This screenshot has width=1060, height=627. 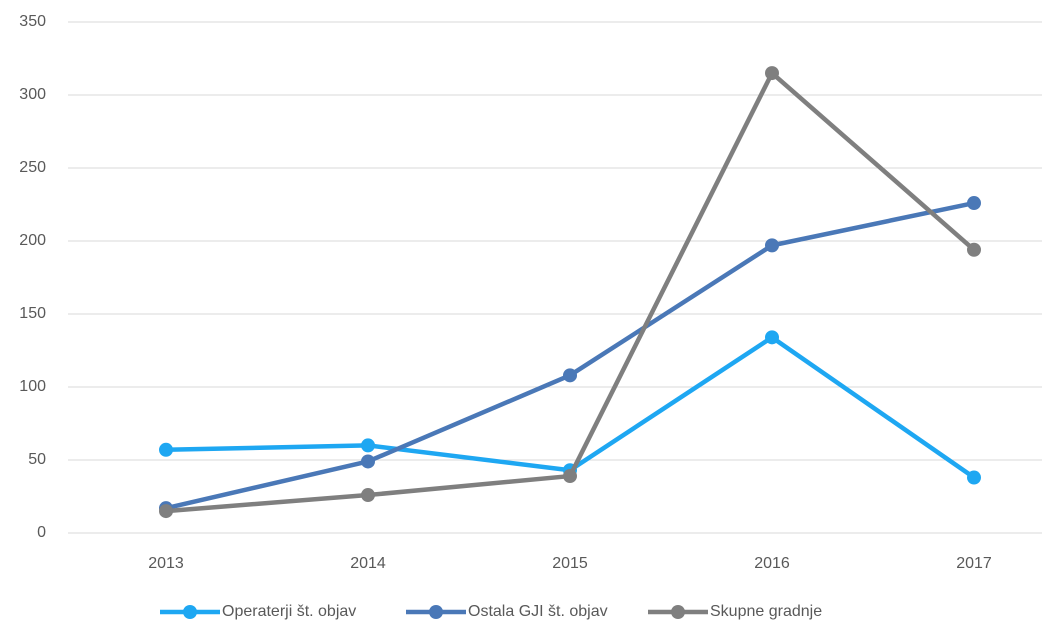 What do you see at coordinates (289, 611) in the screenshot?
I see `legend-label: Operaterji št. objav` at bounding box center [289, 611].